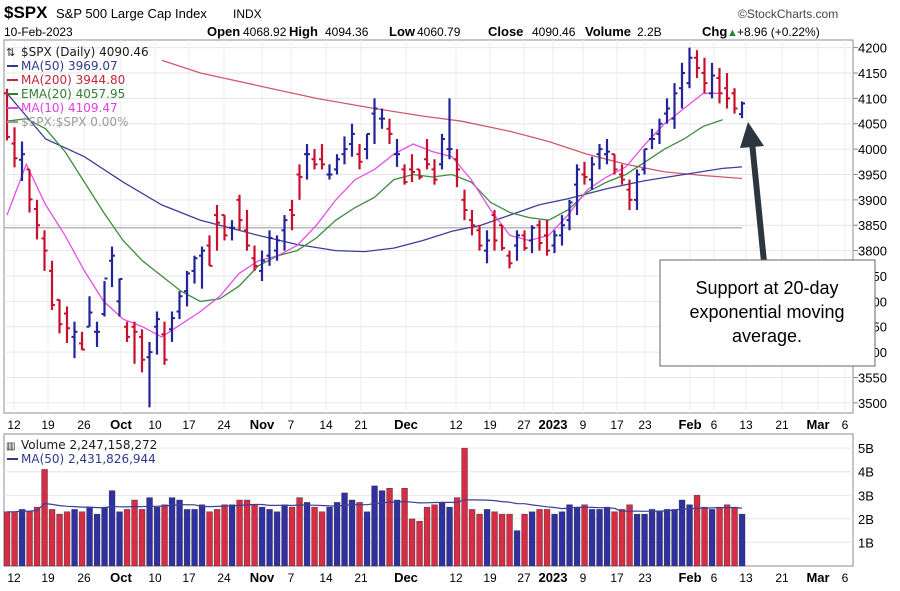  What do you see at coordinates (402, 31) in the screenshot?
I see `ohlc-label-low: Low` at bounding box center [402, 31].